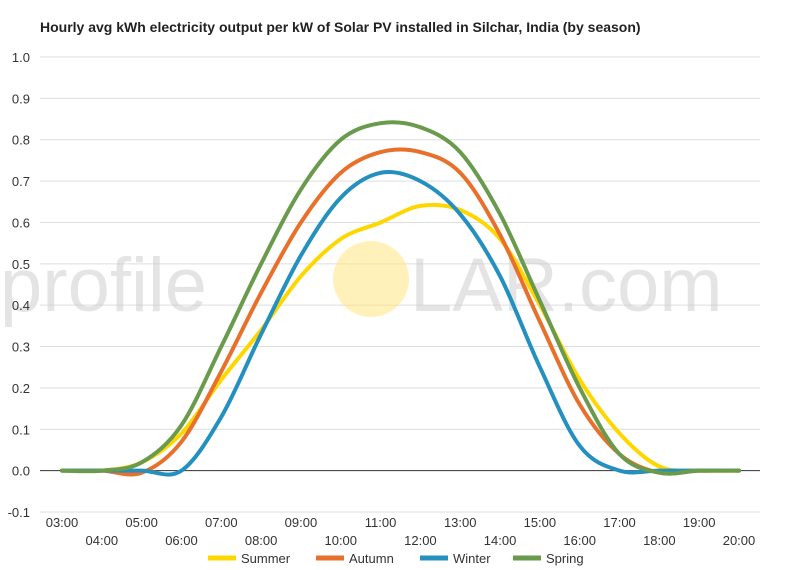 Image resolution: width=800 pixels, height=570 pixels. What do you see at coordinates (659, 540) in the screenshot?
I see `x-tick-label: 18:00` at bounding box center [659, 540].